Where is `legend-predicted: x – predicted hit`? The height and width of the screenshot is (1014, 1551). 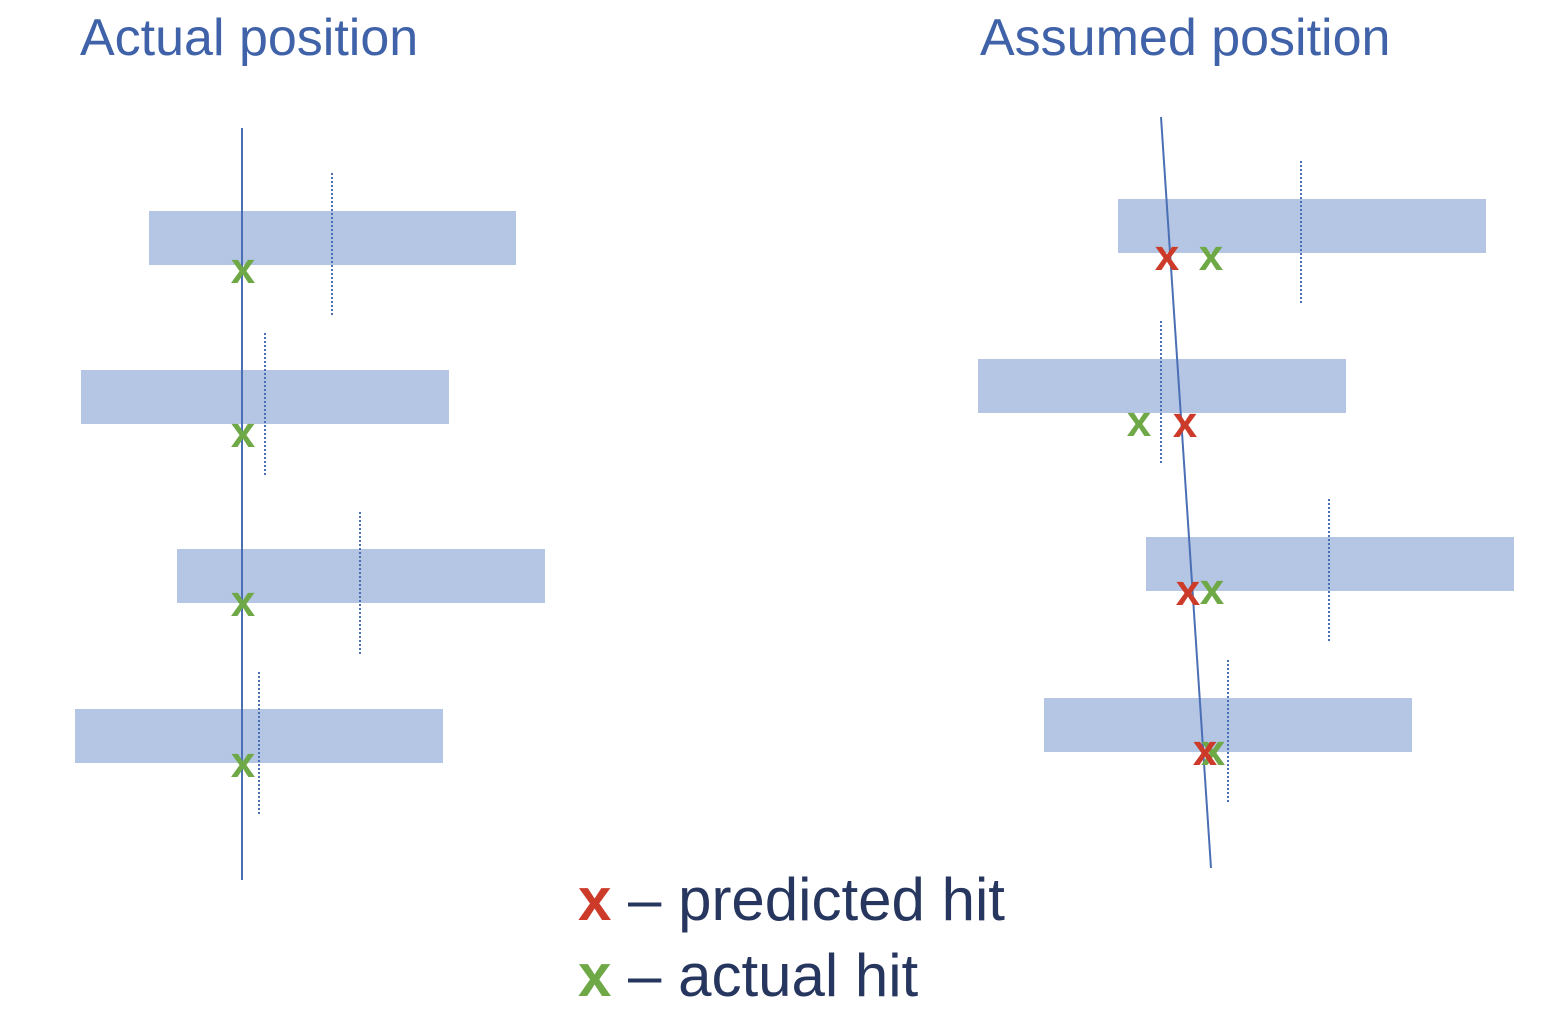 legend-predicted: x – predicted hit is located at coordinates (791, 900).